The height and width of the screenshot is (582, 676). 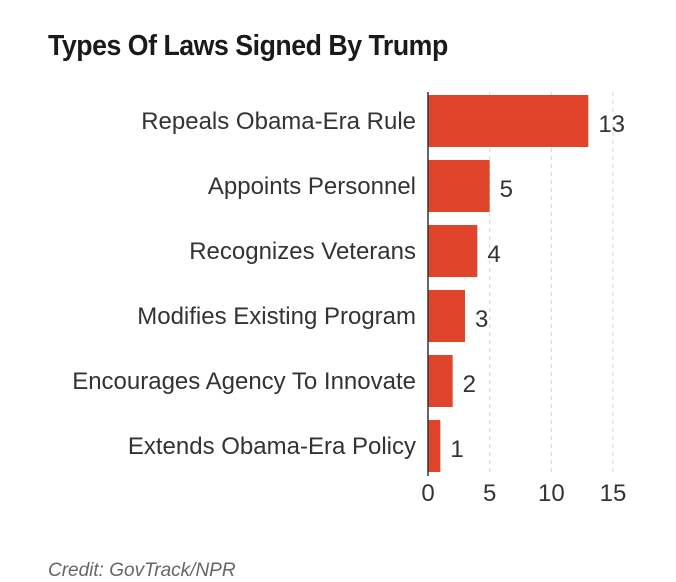 What do you see at coordinates (489, 493) in the screenshot?
I see `x-tick-label: 5` at bounding box center [489, 493].